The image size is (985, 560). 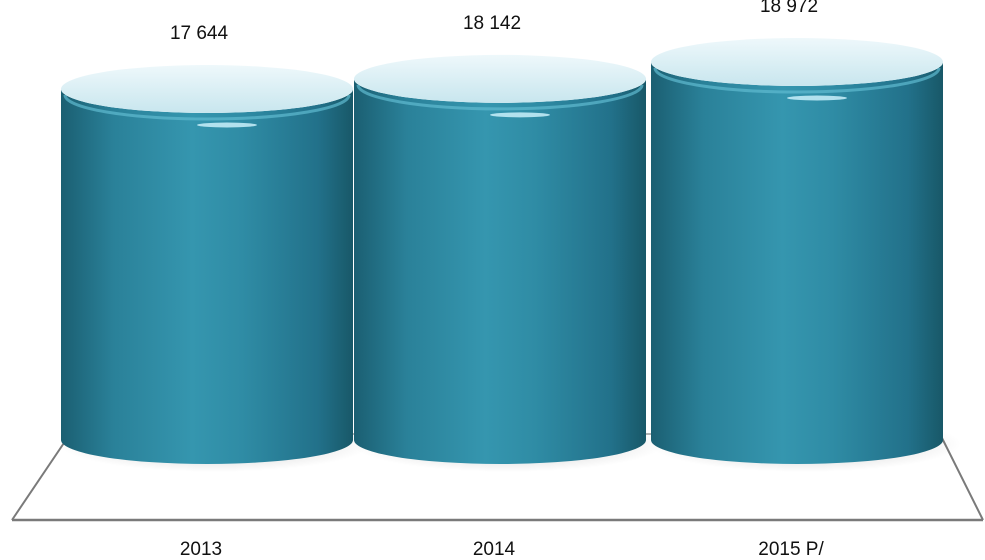 What do you see at coordinates (789, 8) in the screenshot?
I see `data-label: 18 972` at bounding box center [789, 8].